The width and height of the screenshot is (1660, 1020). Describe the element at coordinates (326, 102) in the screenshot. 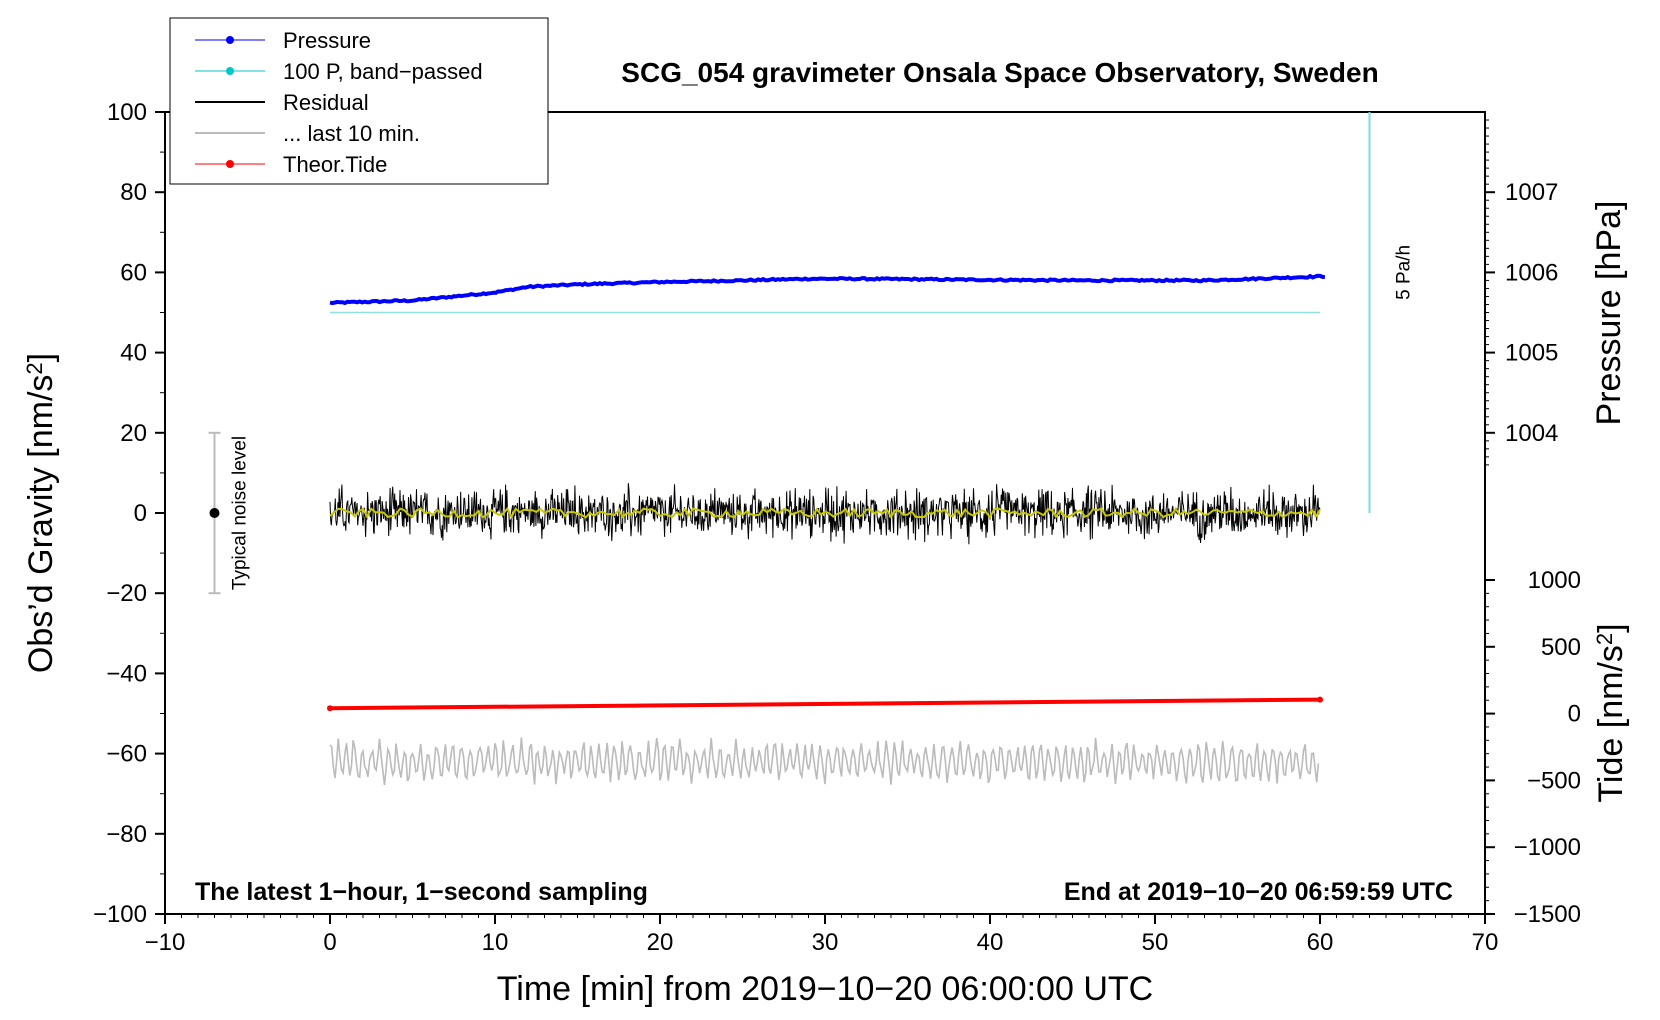

I see `legend-label: Residual` at that location.